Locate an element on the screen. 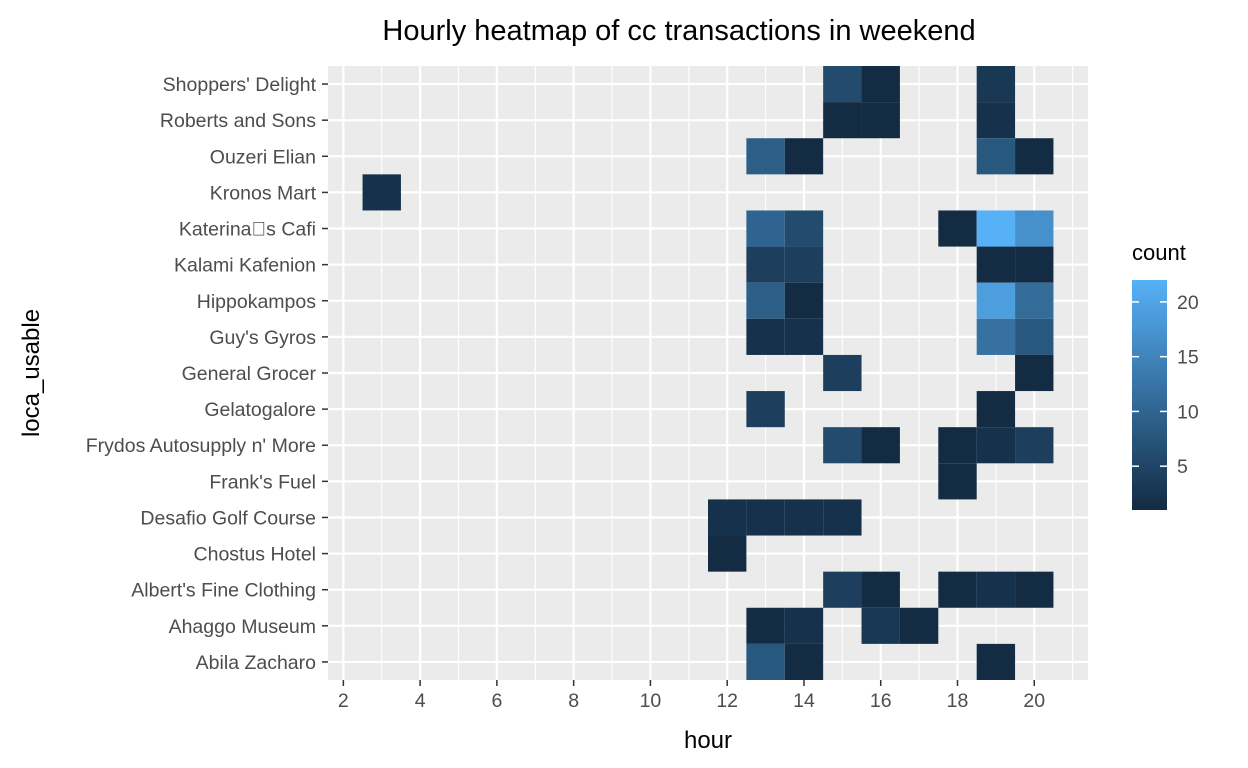  y-tick-label: General Grocer is located at coordinates (249, 374).